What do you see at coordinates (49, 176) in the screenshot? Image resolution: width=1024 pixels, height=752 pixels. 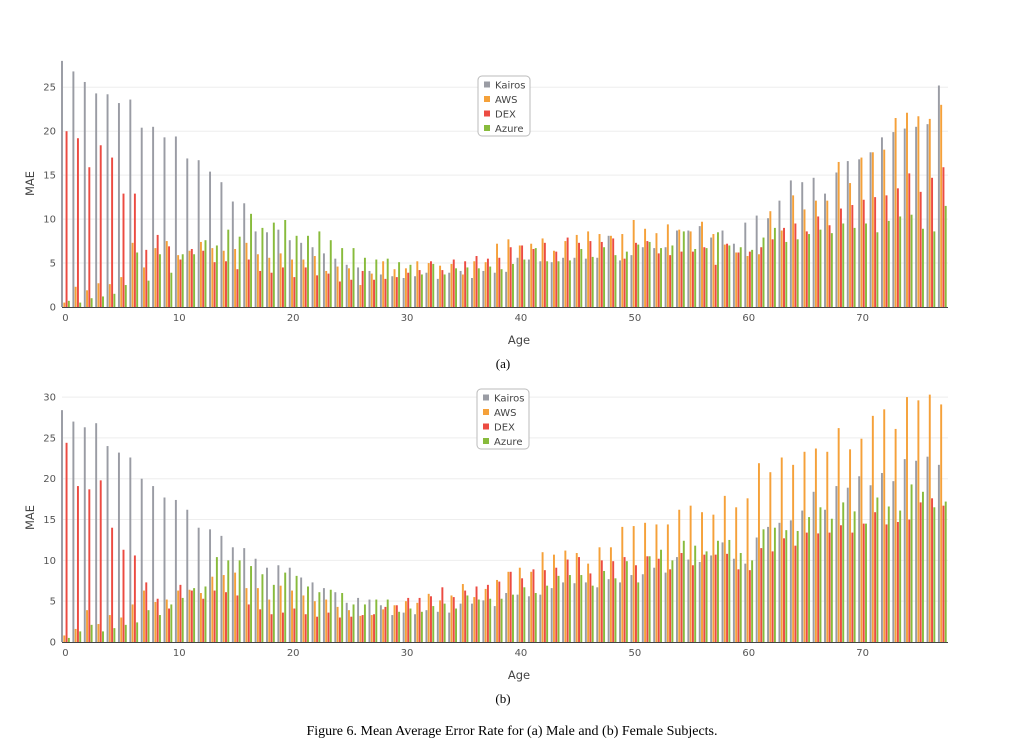 I see `y-tick-label: 15` at bounding box center [49, 176].